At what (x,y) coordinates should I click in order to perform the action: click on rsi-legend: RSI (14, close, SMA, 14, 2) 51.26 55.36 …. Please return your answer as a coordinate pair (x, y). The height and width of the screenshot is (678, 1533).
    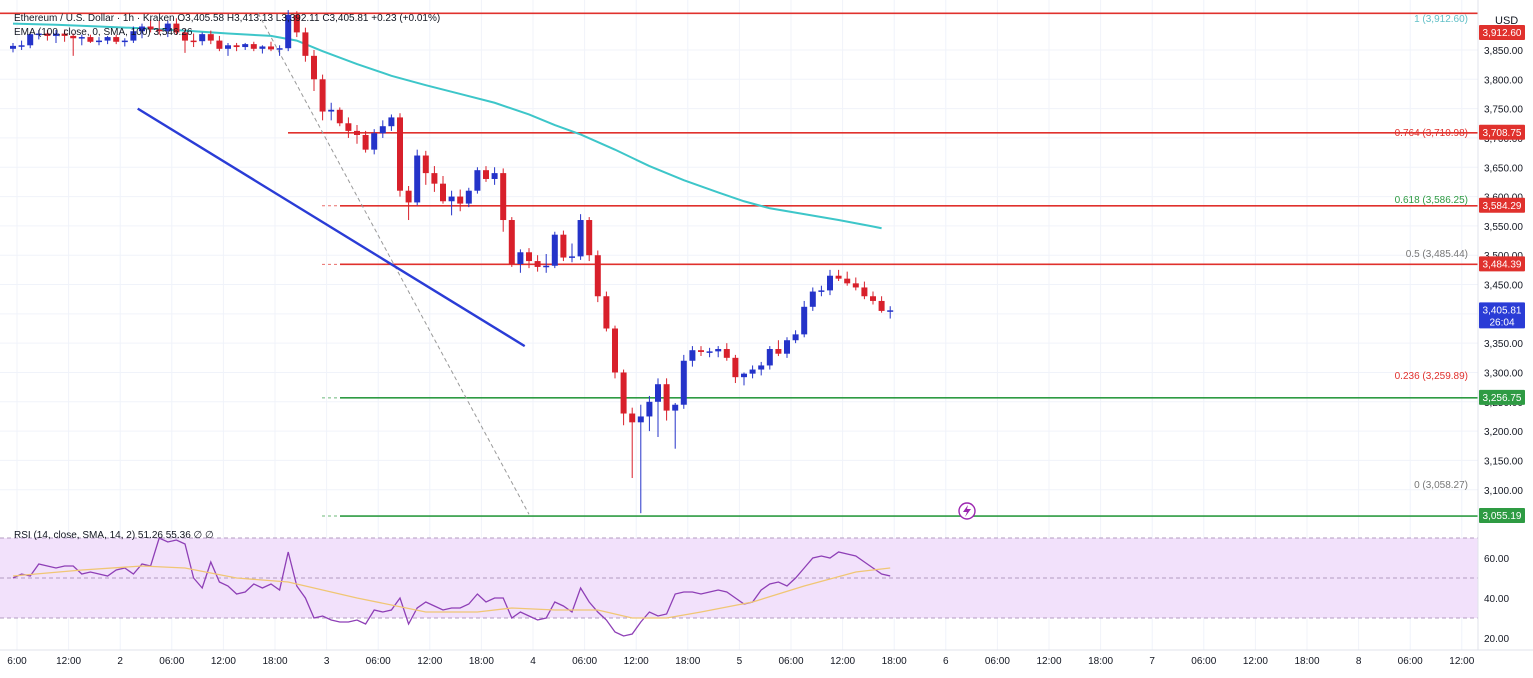
    Looking at the image, I should click on (114, 535).